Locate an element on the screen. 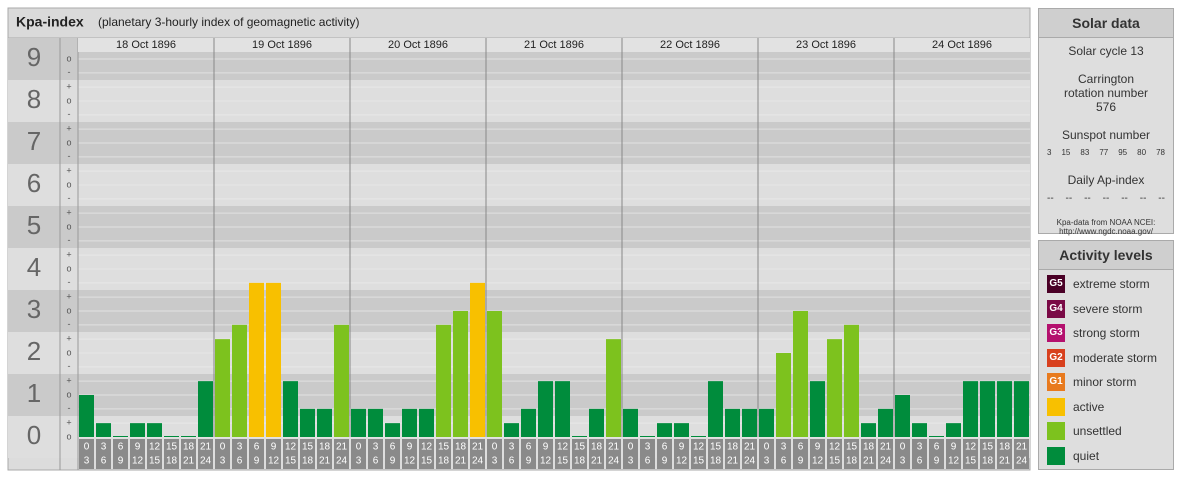 The height and width of the screenshot is (480, 1184). levels-title: Activity levels is located at coordinates (1106, 255).